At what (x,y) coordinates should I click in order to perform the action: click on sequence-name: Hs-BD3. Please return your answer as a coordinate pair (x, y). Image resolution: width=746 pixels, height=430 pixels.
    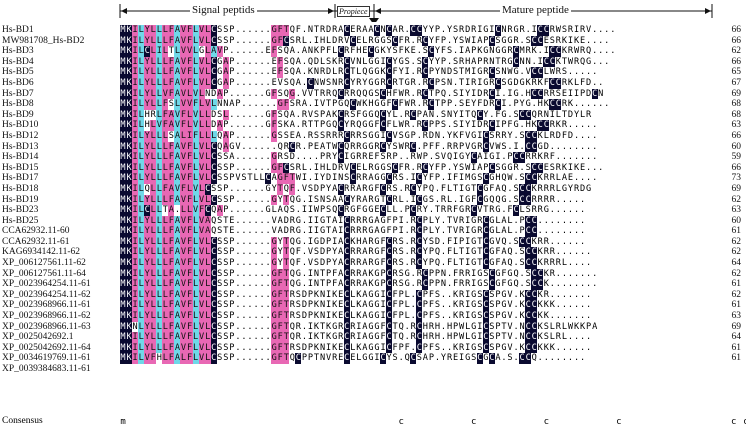
    Looking at the image, I should click on (18, 51).